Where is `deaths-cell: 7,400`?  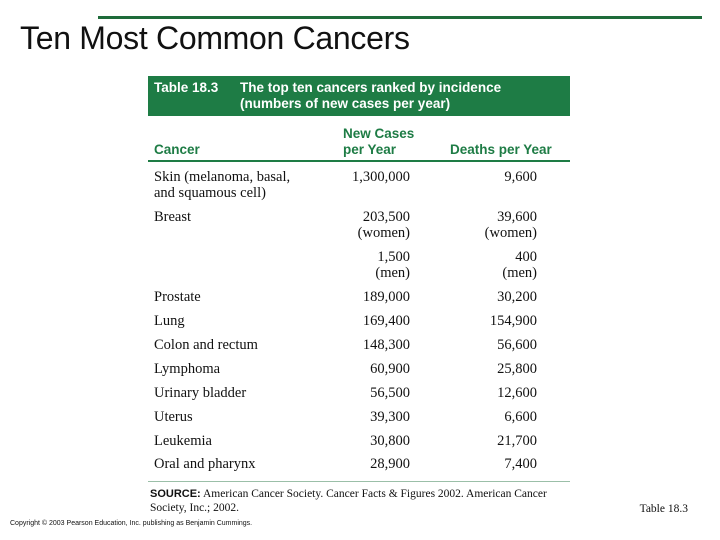 deaths-cell: 7,400 is located at coordinates (520, 464).